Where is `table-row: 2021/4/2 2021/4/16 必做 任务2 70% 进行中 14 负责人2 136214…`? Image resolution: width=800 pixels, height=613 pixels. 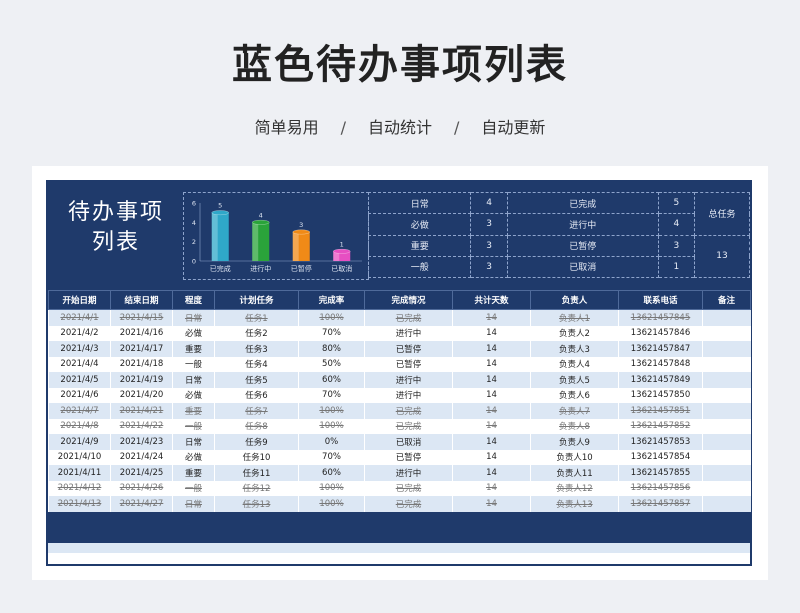 table-row: 2021/4/2 2021/4/16 必做 任务2 70% 进行中 14 负责人2 136214… is located at coordinates (399, 333).